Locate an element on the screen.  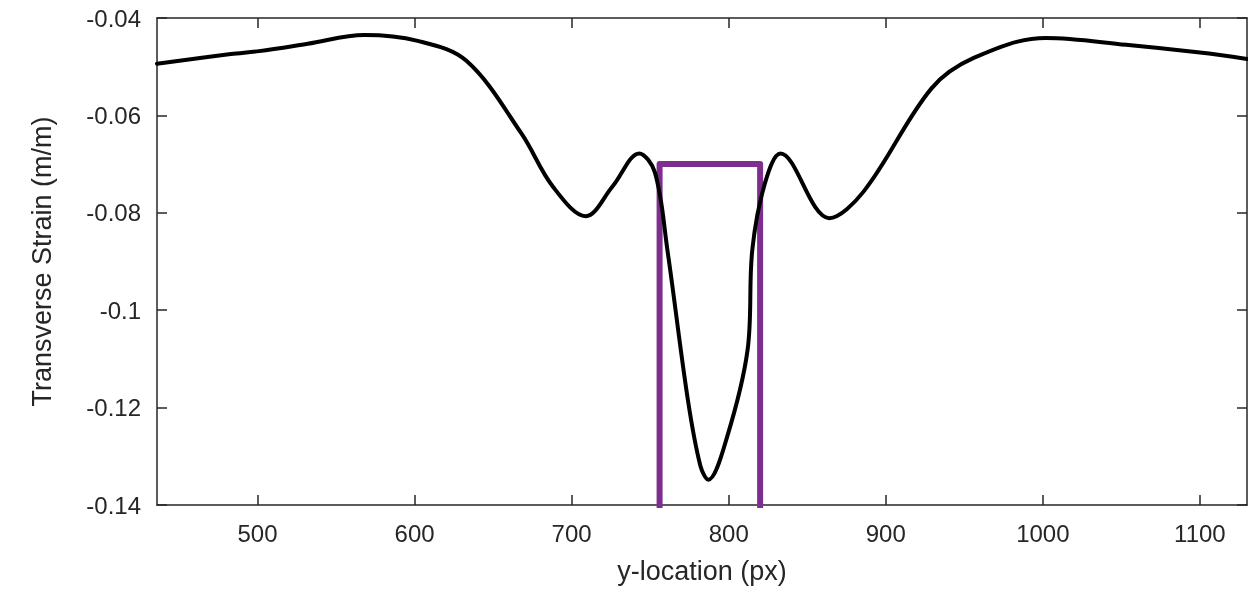
y-tick-label: -0.12 is located at coordinates (113, 408).